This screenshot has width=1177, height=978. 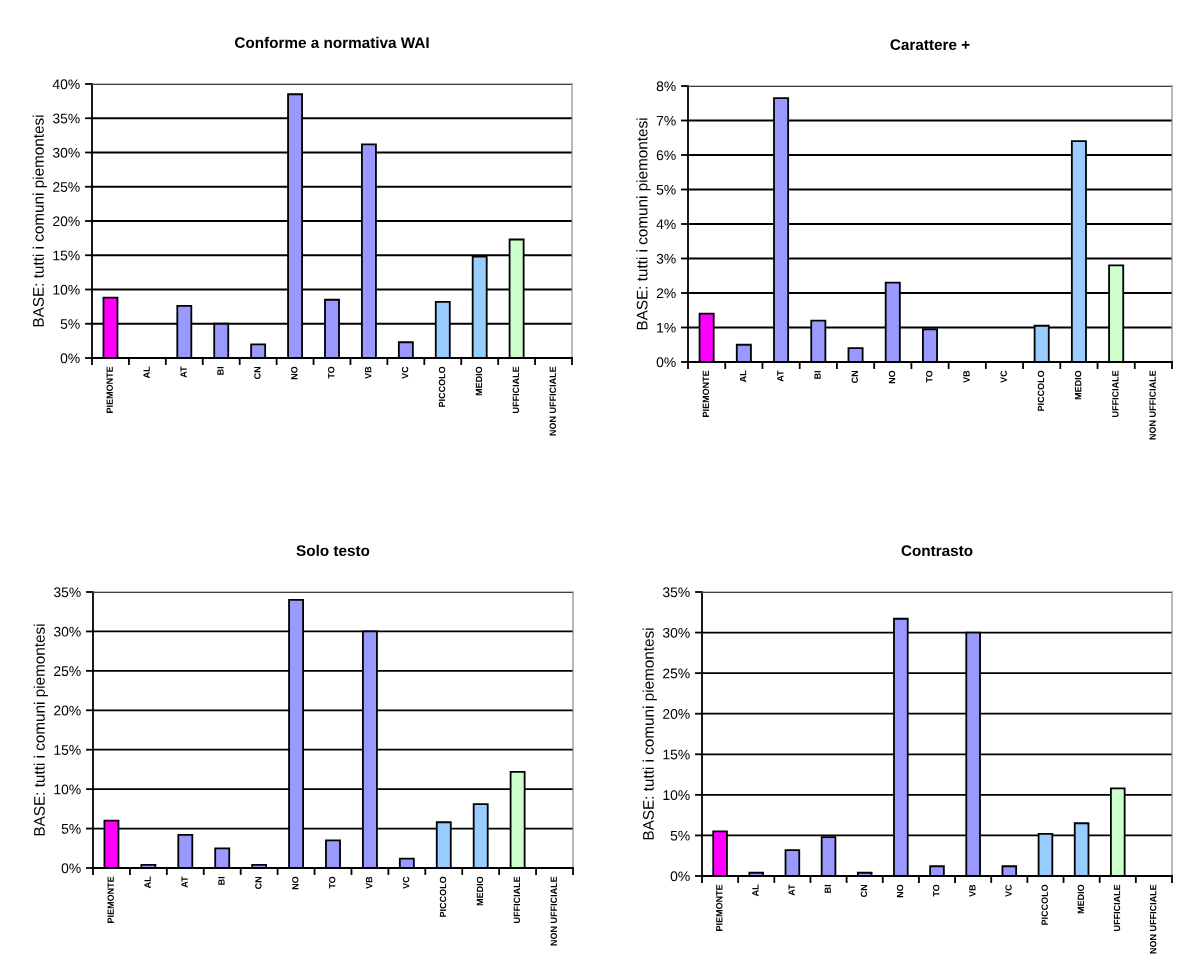 I want to click on chart-title: Contrasto, so click(x=937, y=551).